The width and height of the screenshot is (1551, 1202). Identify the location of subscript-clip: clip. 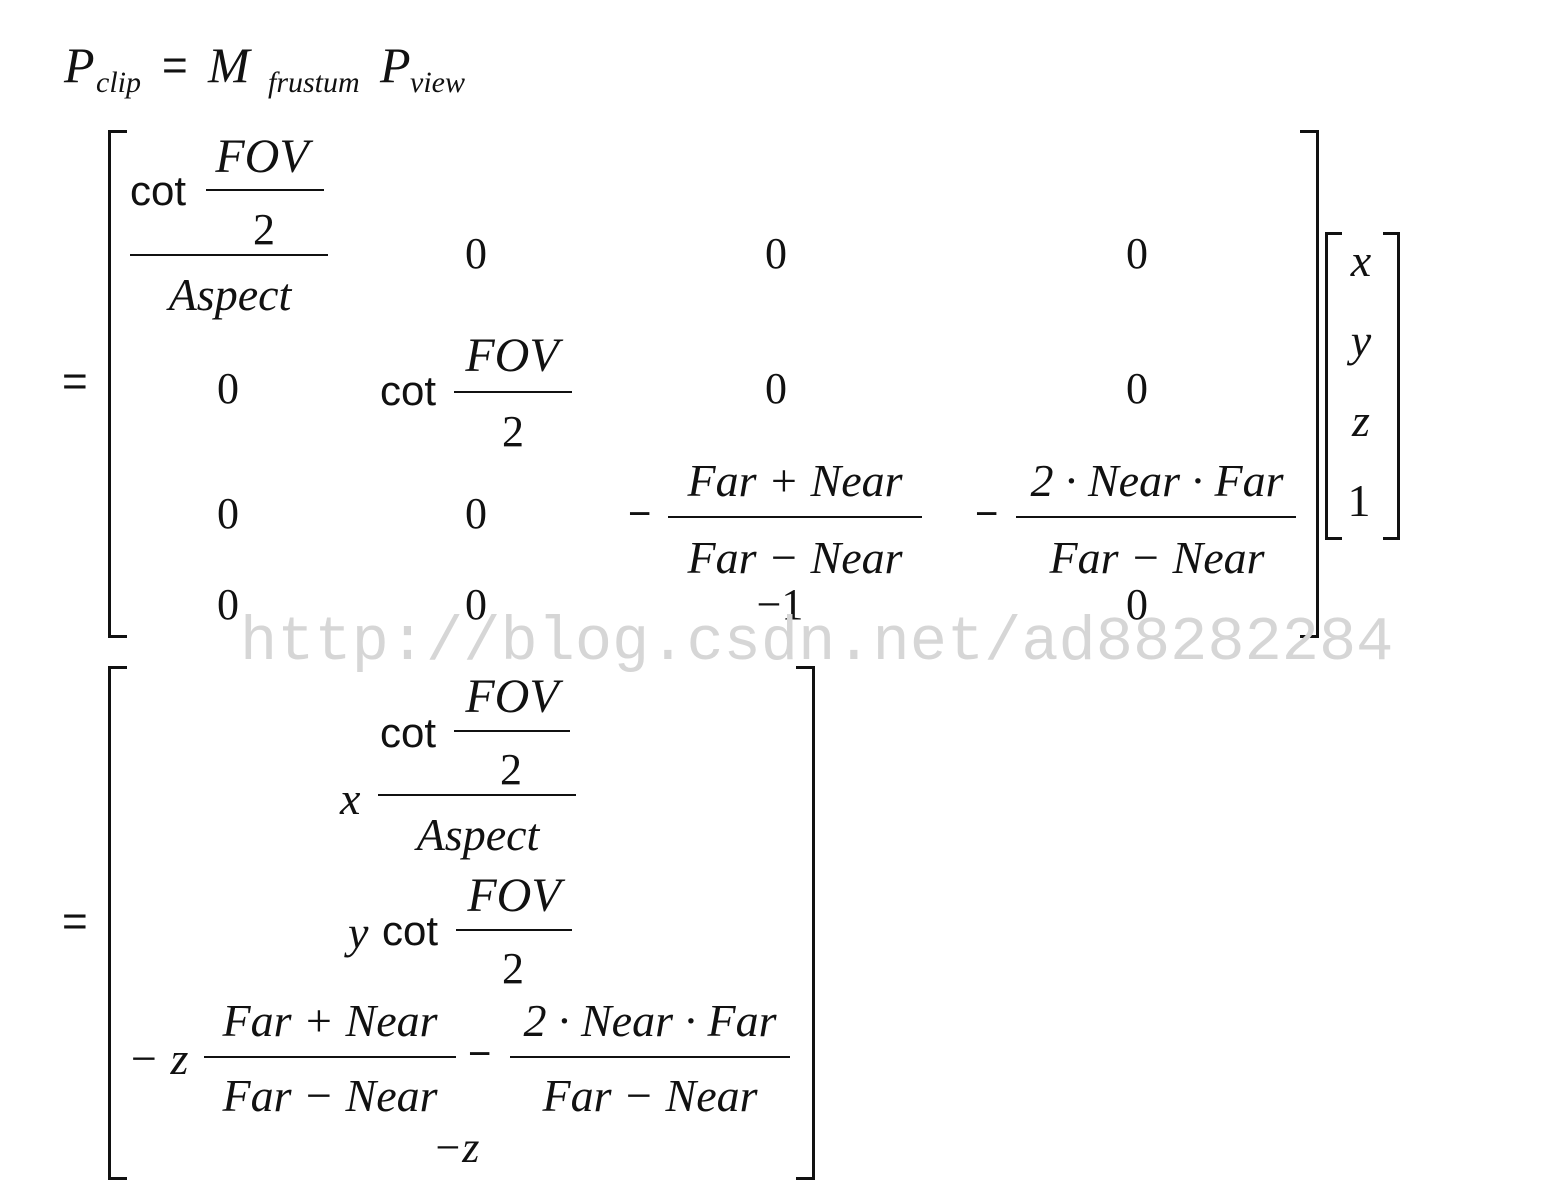
(118, 82).